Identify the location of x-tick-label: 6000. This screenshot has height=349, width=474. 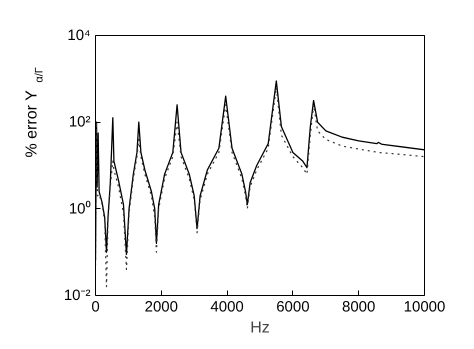
(293, 307).